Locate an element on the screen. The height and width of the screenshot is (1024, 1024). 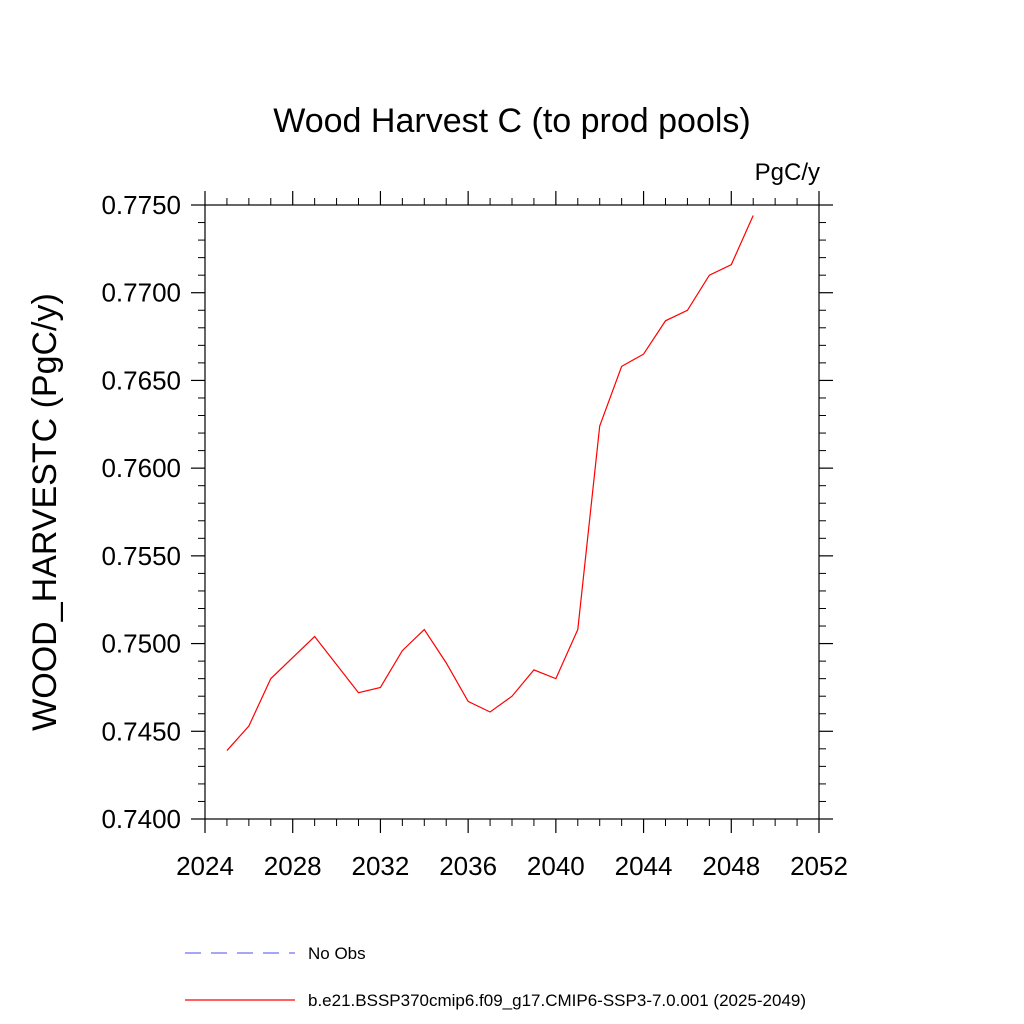
y-tick-label: 0.7650 is located at coordinates (141, 380).